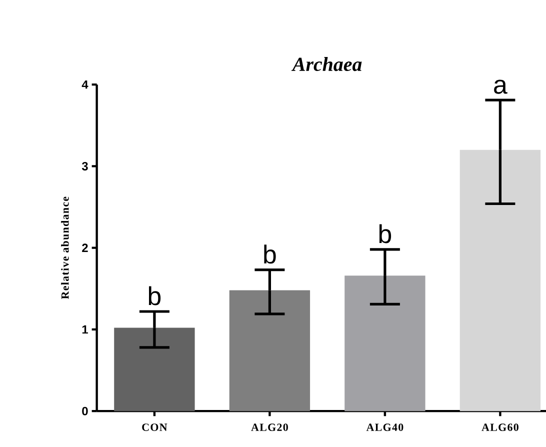 The width and height of the screenshot is (546, 447). What do you see at coordinates (85, 248) in the screenshot?
I see `y-tick-label: 2` at bounding box center [85, 248].